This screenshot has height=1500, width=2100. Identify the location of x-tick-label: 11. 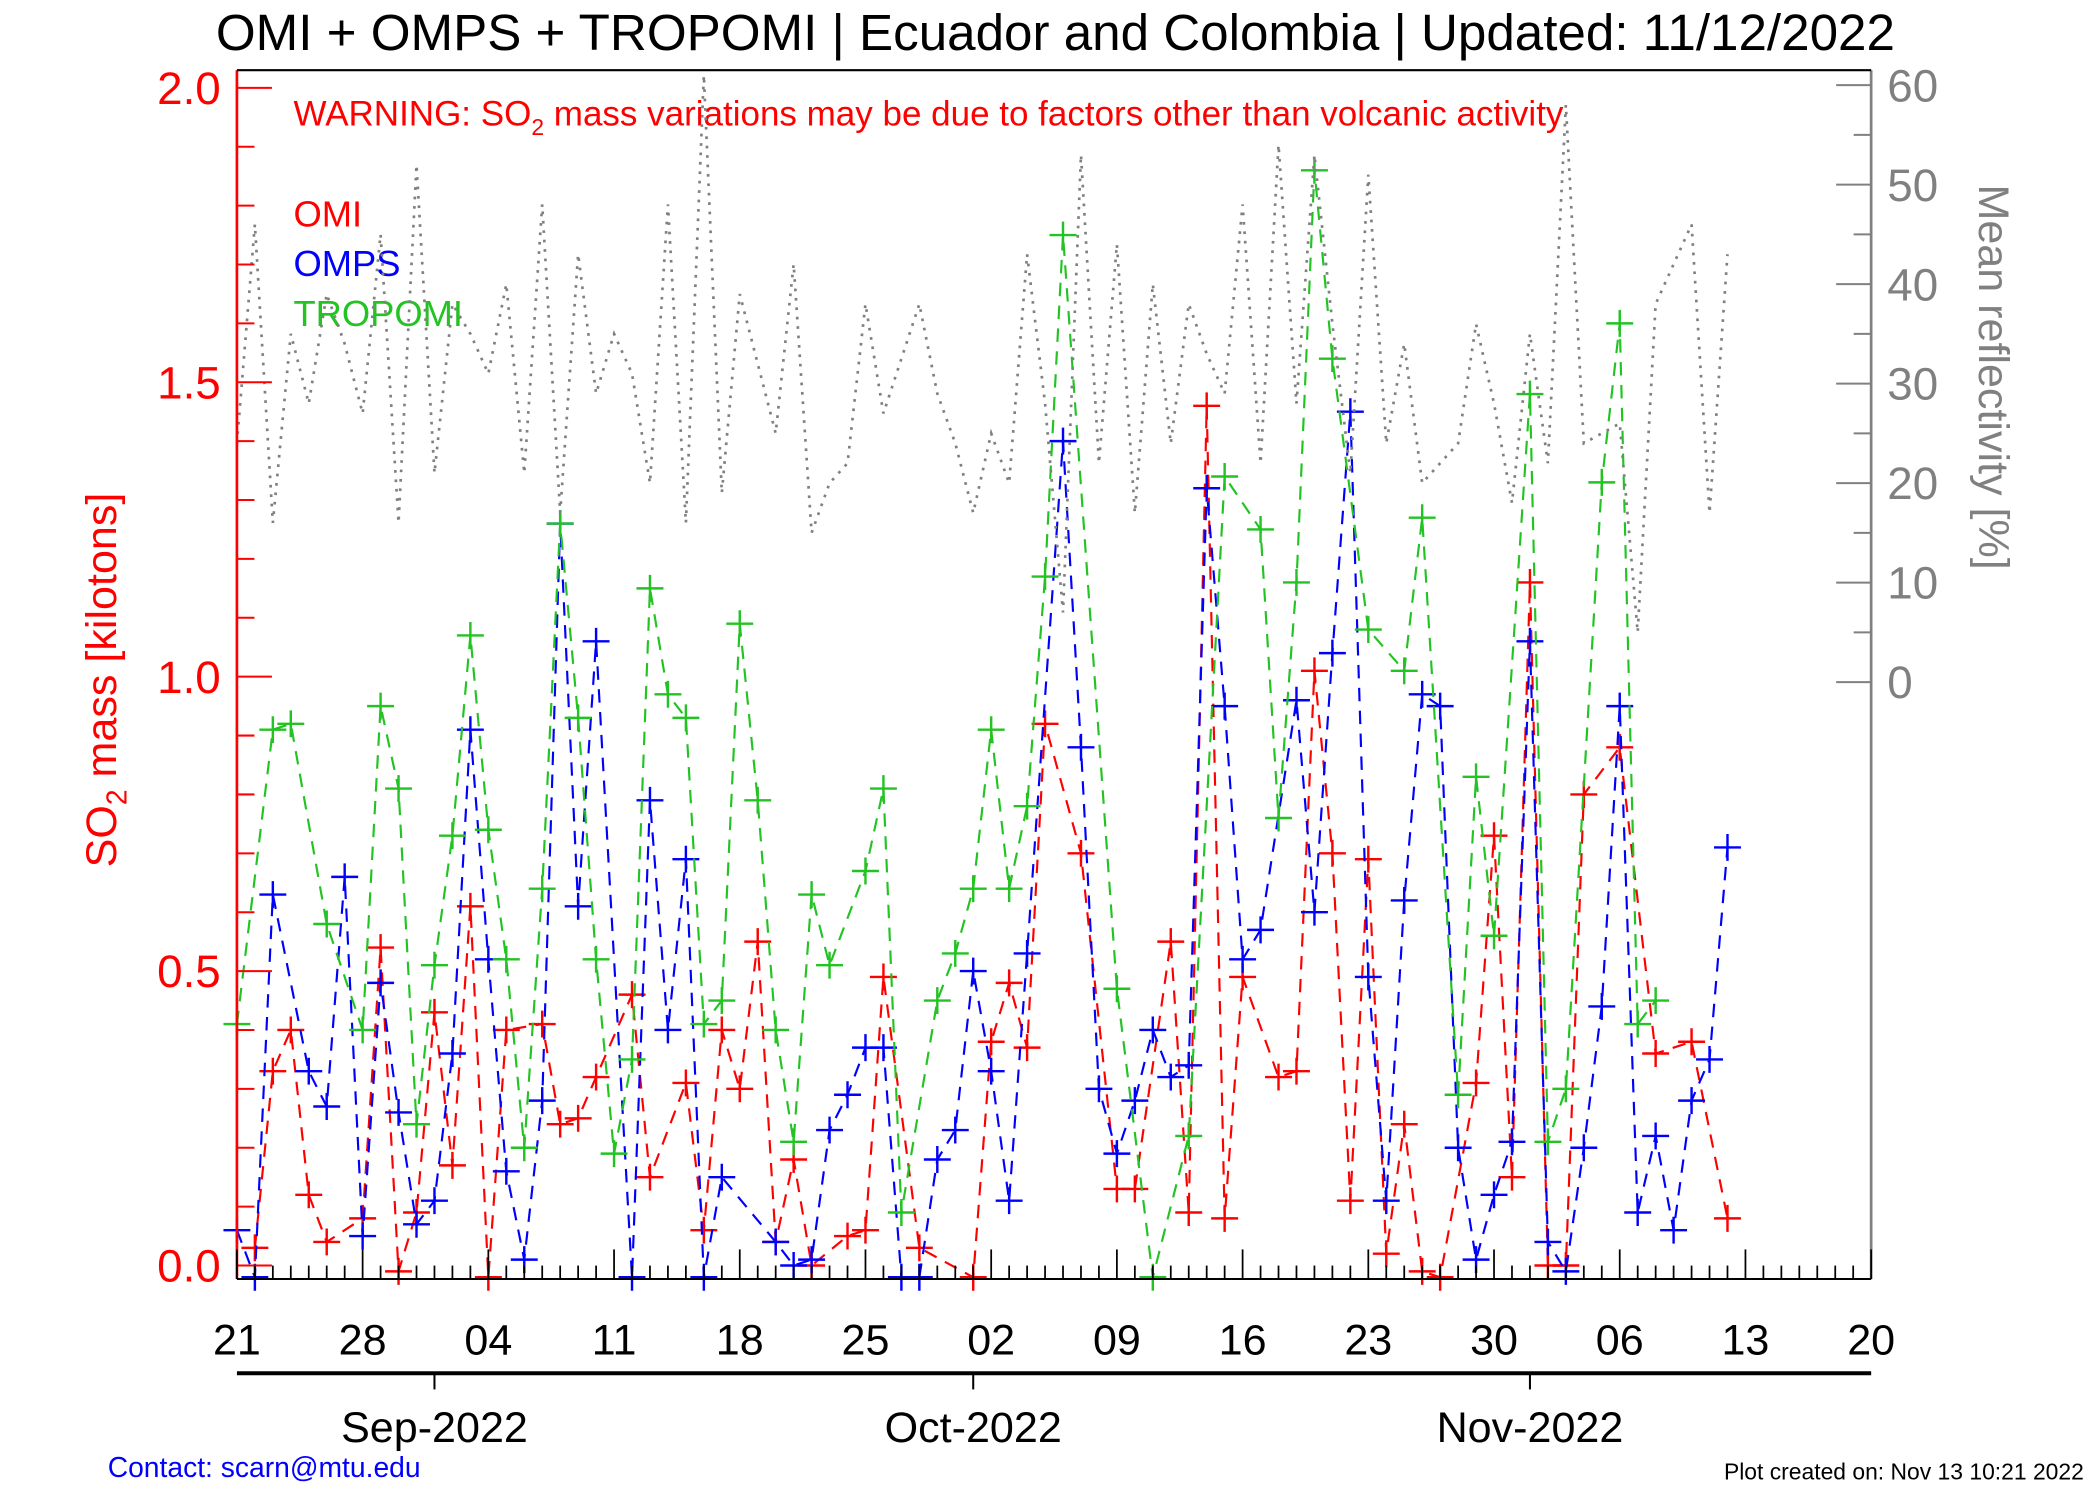
(614, 1340).